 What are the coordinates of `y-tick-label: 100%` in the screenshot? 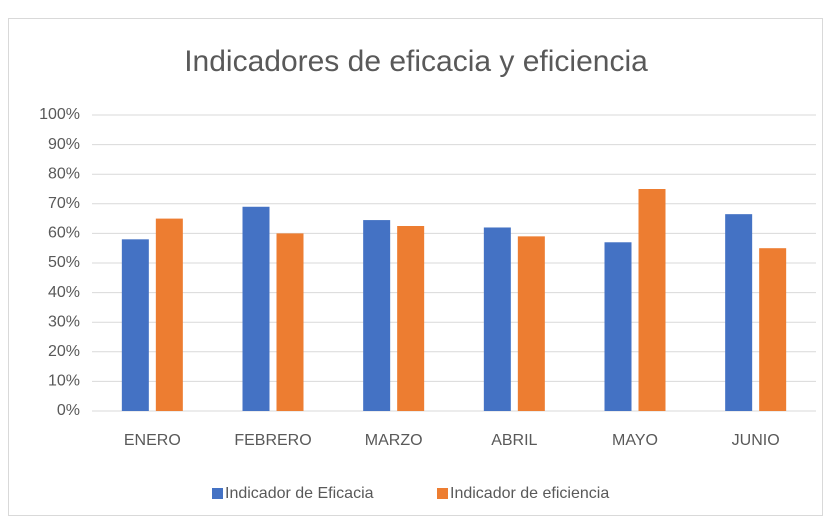 It's located at (59, 114).